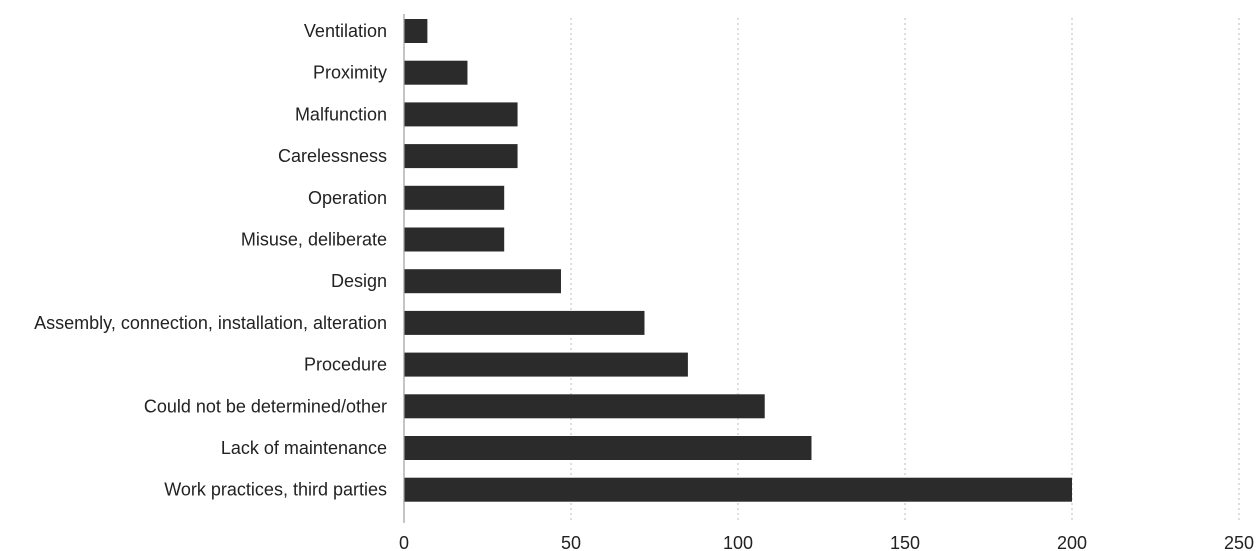 The width and height of the screenshot is (1260, 551). What do you see at coordinates (345, 31) in the screenshot?
I see `category-label: Ventilation` at bounding box center [345, 31].